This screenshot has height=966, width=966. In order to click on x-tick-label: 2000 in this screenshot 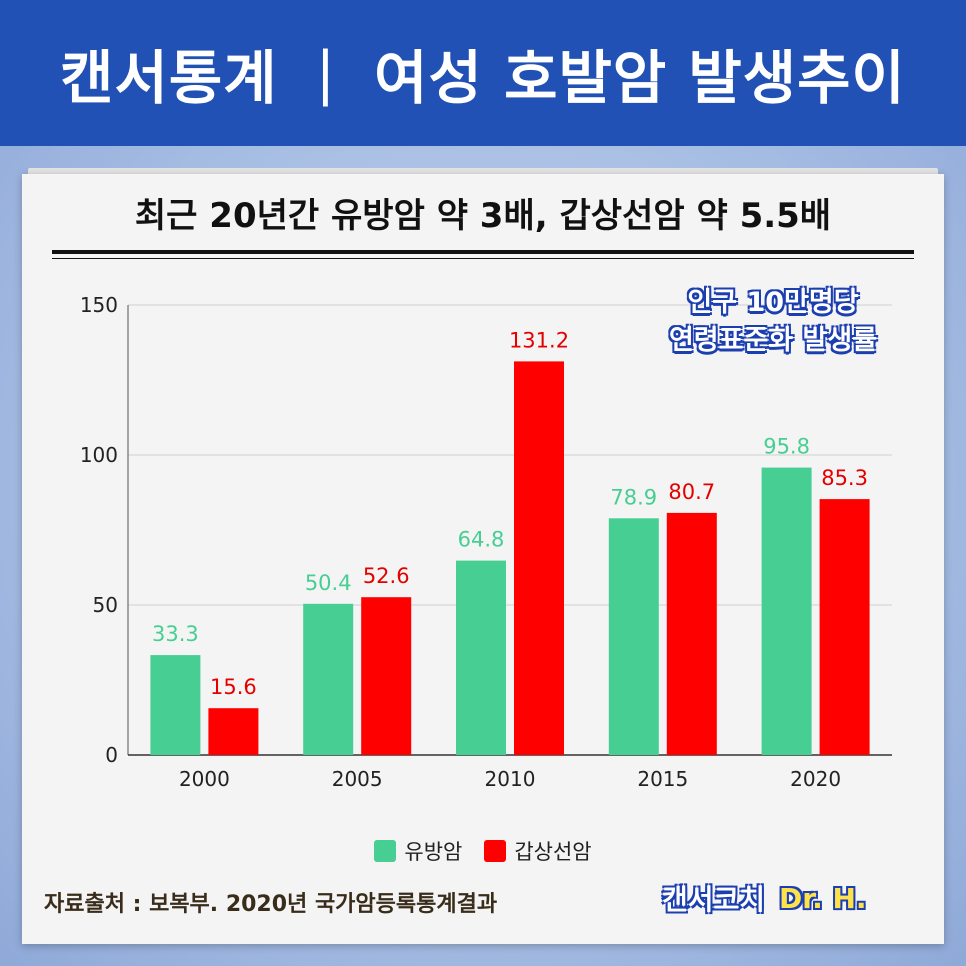, I will do `click(204, 779)`.